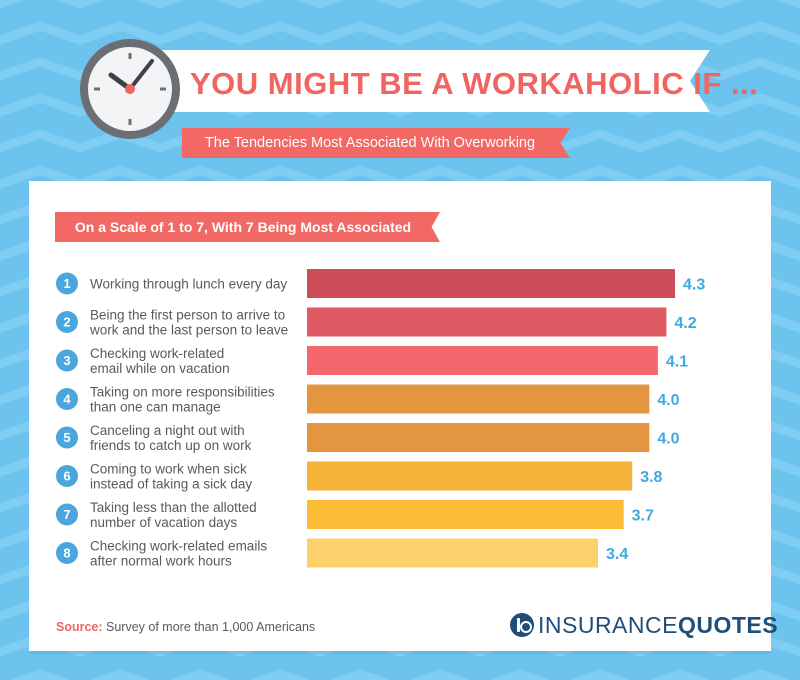 This screenshot has height=680, width=800. I want to click on scale-banner, so click(247, 227).